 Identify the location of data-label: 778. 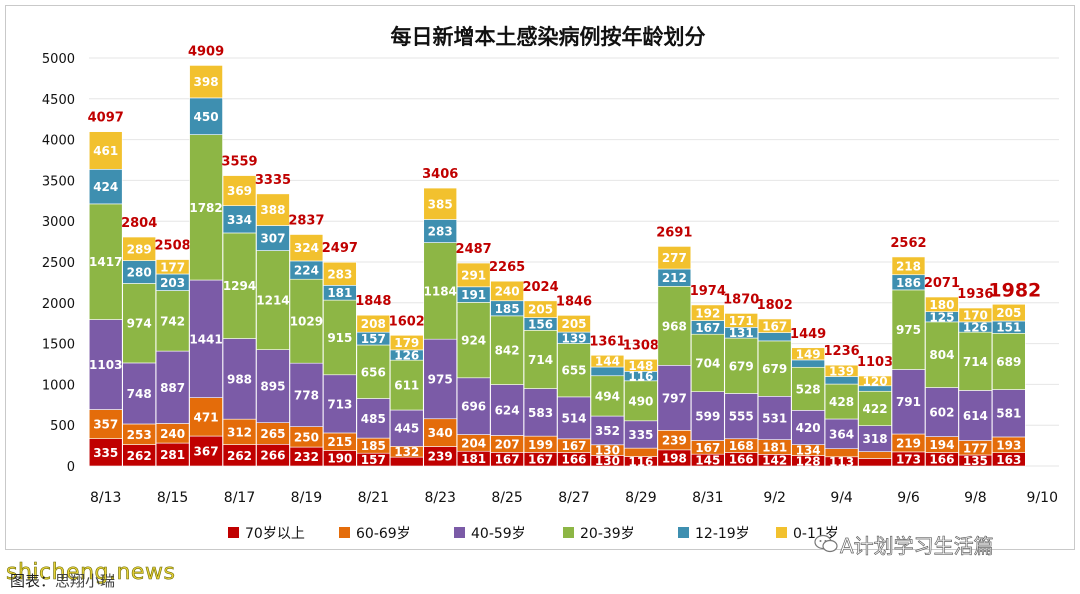
(306, 395).